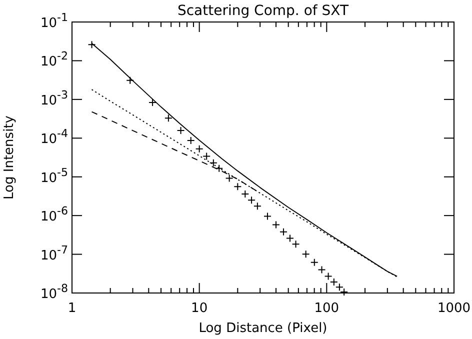 This screenshot has width=472, height=339. I want to click on x-axis-title: Log Distance (Pixel), so click(263, 328).